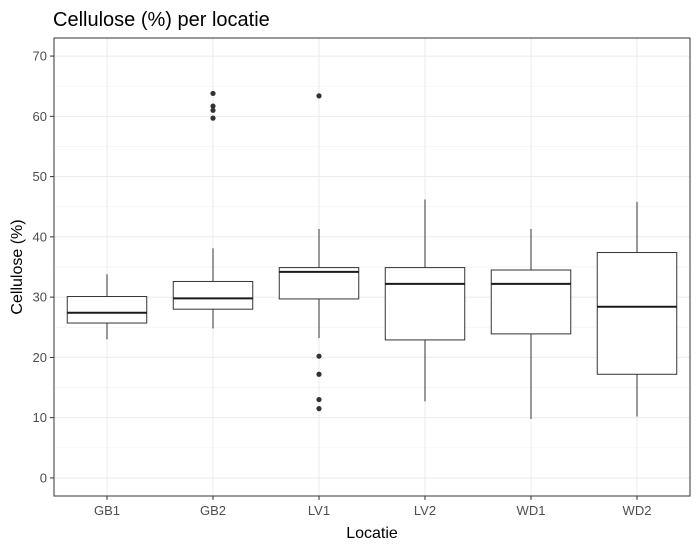 The image size is (700, 550). Describe the element at coordinates (319, 252) in the screenshot. I see `box-lv1` at that location.